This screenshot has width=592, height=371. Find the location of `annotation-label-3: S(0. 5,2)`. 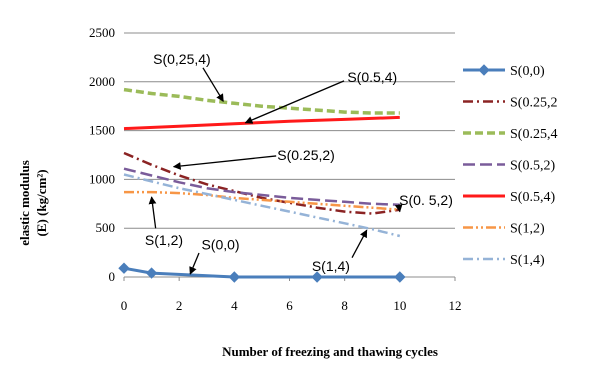

annotation-label-3: S(0. 5,2) is located at coordinates (426, 200).